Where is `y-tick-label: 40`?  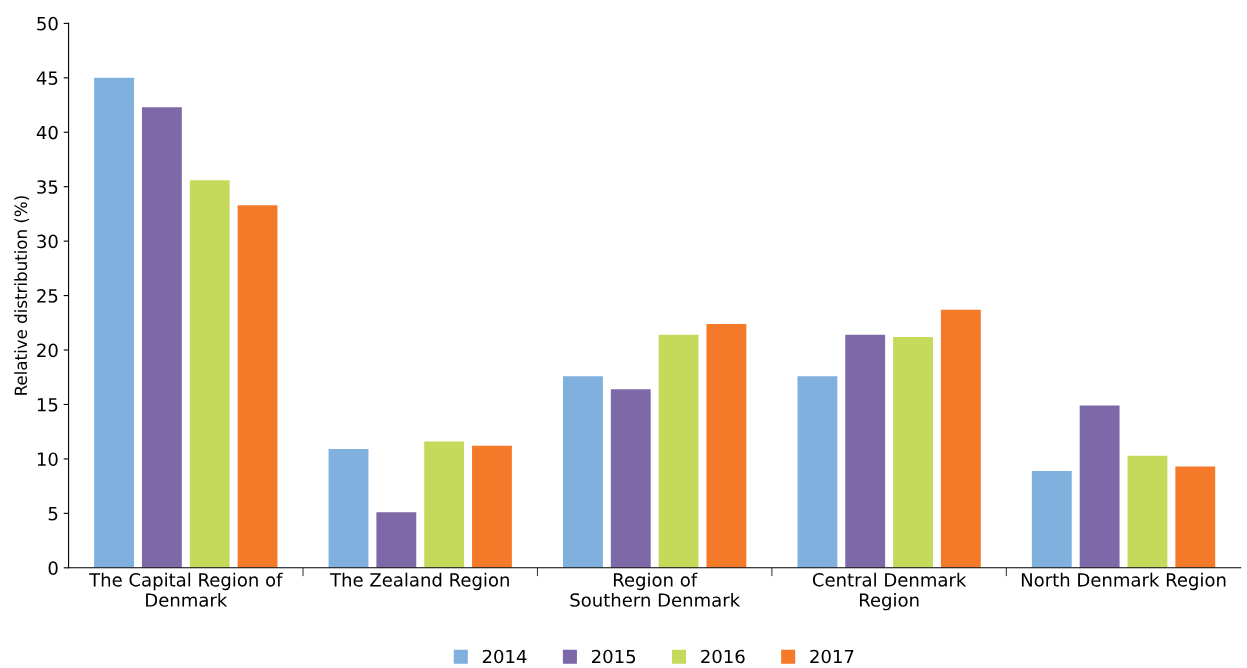 y-tick-label: 40 is located at coordinates (47, 132).